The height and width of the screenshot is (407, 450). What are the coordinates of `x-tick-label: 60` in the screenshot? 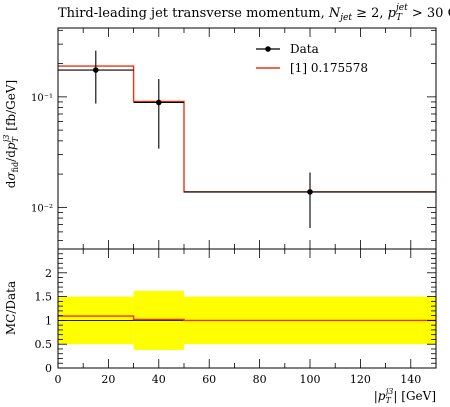 It's located at (209, 379).